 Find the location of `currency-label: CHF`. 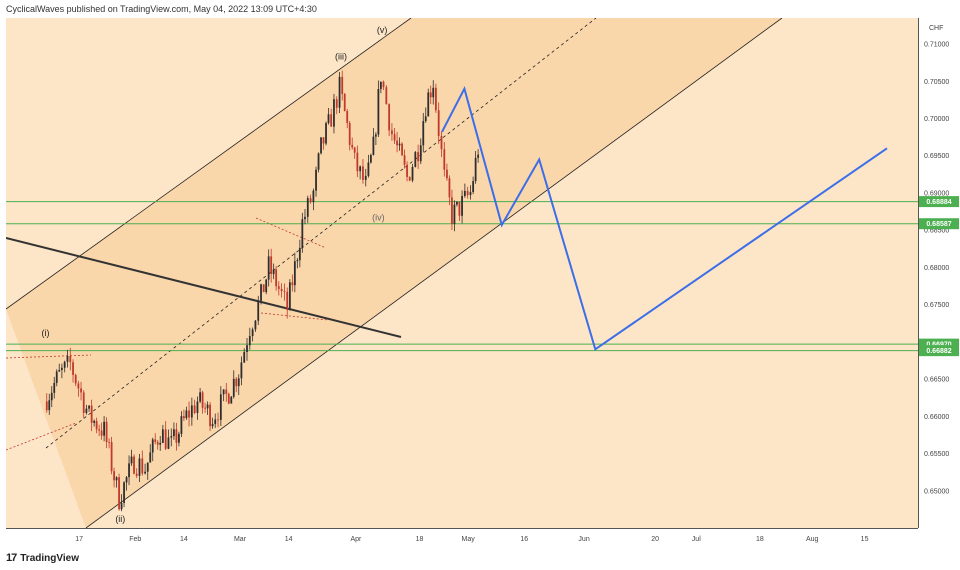

currency-label: CHF is located at coordinates (936, 28).